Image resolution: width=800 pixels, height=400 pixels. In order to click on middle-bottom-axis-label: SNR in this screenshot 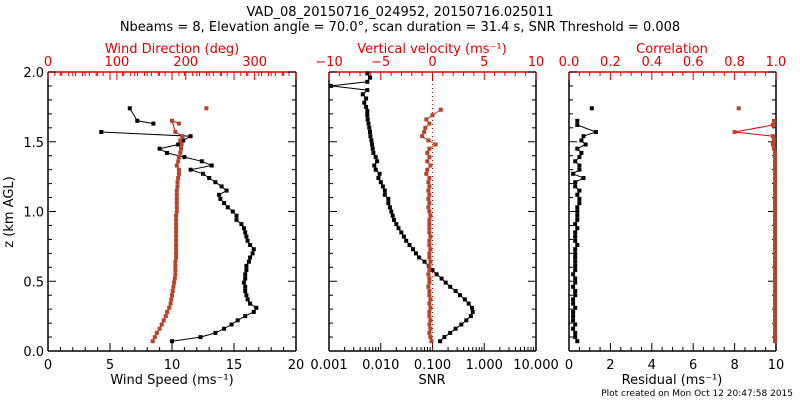, I will do `click(431, 380)`.